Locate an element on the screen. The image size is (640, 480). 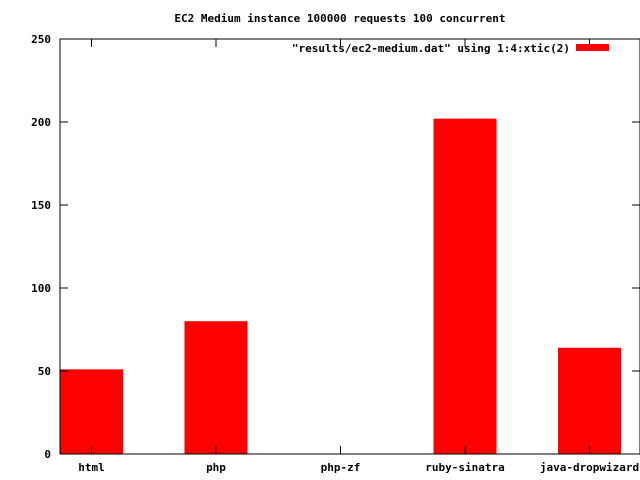
x-tick-label-html: html is located at coordinates (91, 467).